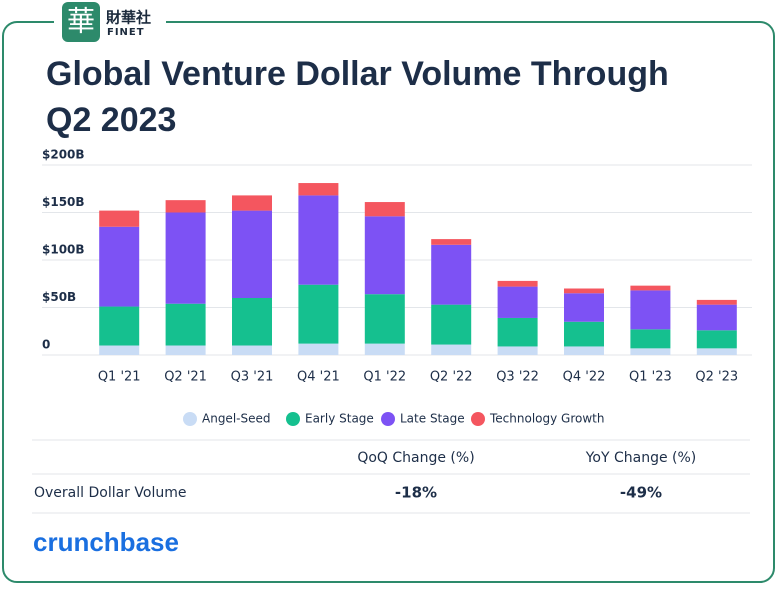  I want to click on legend-label: Late Stage, so click(432, 419).